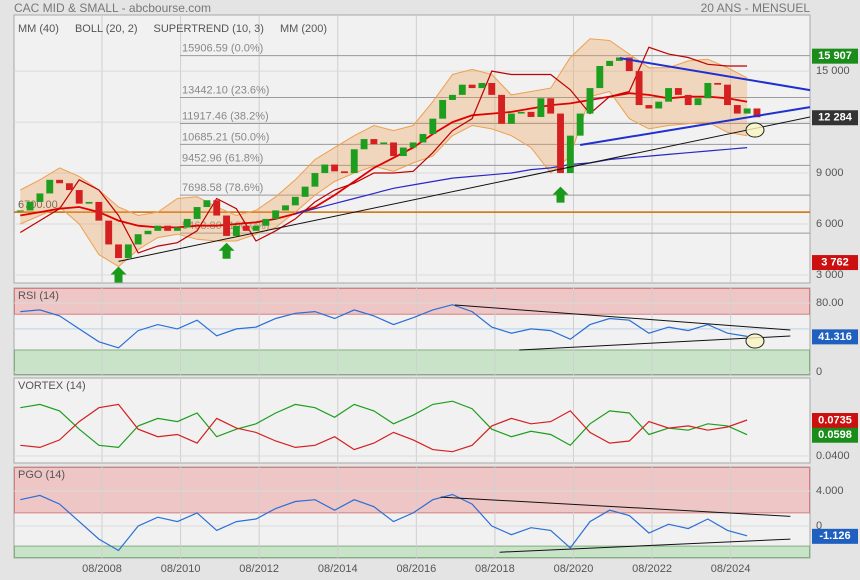 The image size is (860, 580). What do you see at coordinates (338, 569) in the screenshot?
I see `x-tick-label: 08/2014` at bounding box center [338, 569].